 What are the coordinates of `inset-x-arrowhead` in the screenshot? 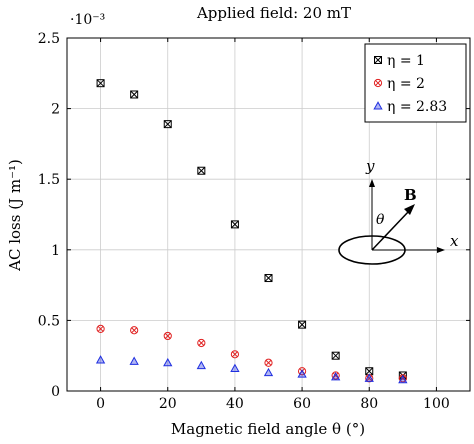 It's located at (441, 250).